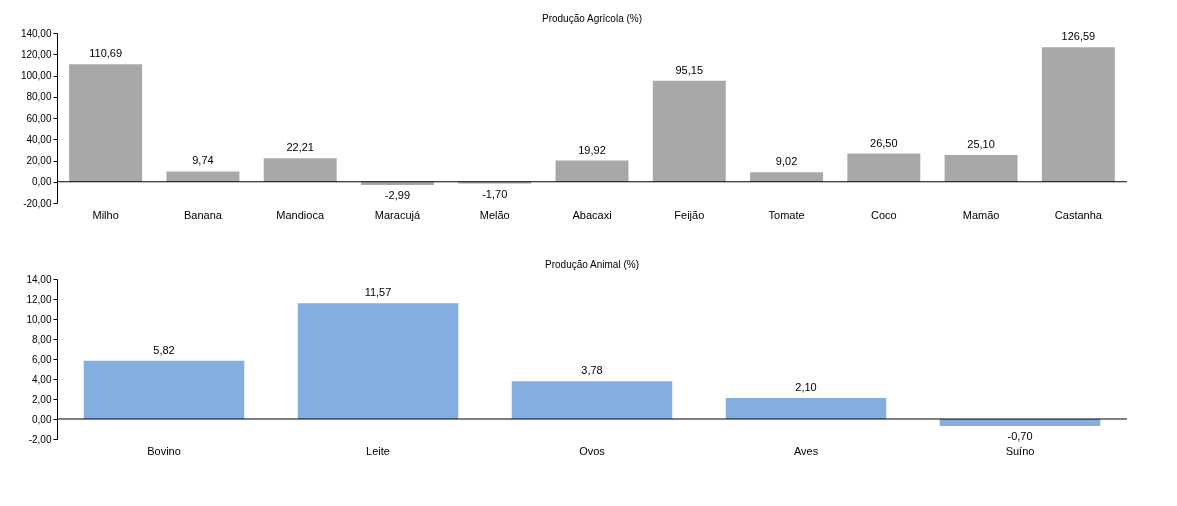 The image size is (1177, 506). What do you see at coordinates (42, 339) in the screenshot?
I see `y-tick-label: 8,00` at bounding box center [42, 339].